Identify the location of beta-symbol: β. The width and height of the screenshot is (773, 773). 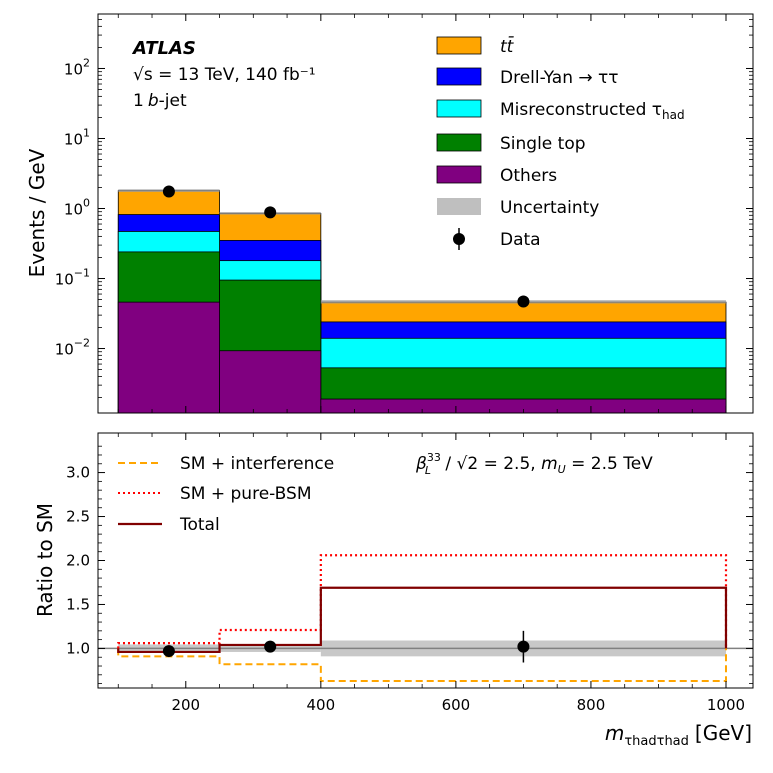
(421, 464).